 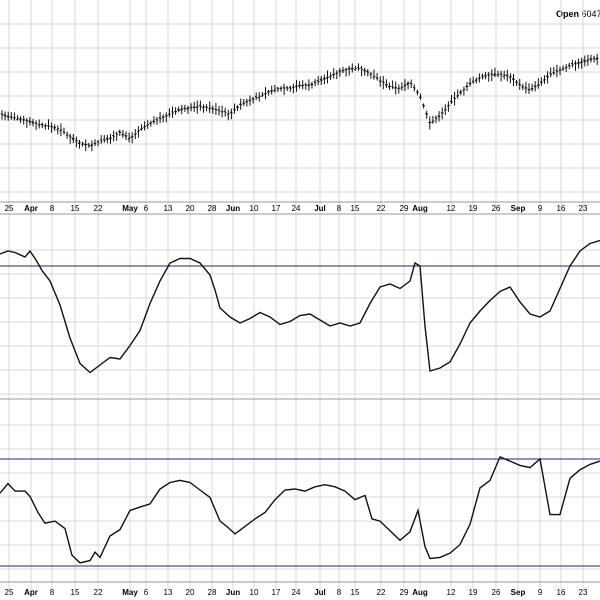 I want to click on x-tick-label: 9, so click(x=540, y=592).